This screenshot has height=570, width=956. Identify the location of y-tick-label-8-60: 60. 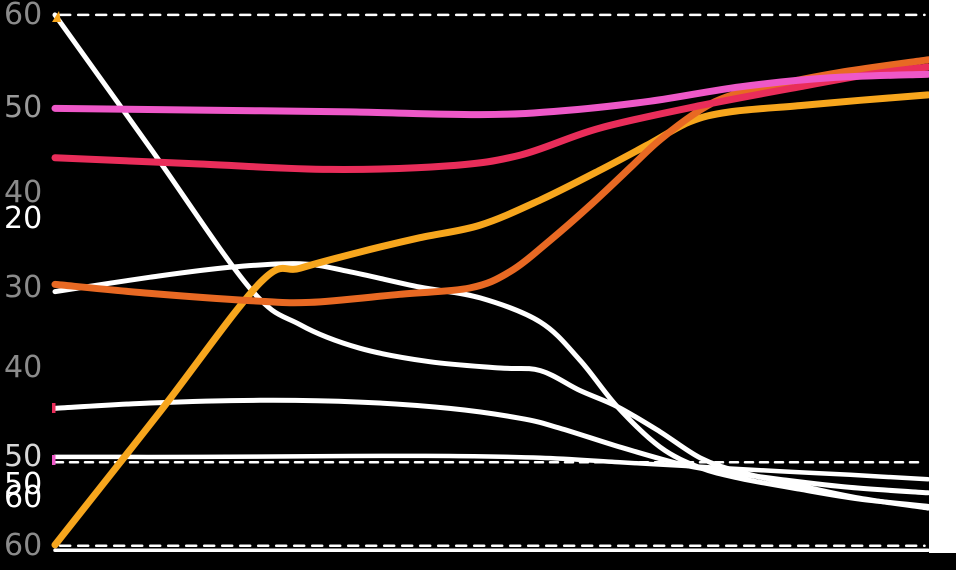
(23, 497).